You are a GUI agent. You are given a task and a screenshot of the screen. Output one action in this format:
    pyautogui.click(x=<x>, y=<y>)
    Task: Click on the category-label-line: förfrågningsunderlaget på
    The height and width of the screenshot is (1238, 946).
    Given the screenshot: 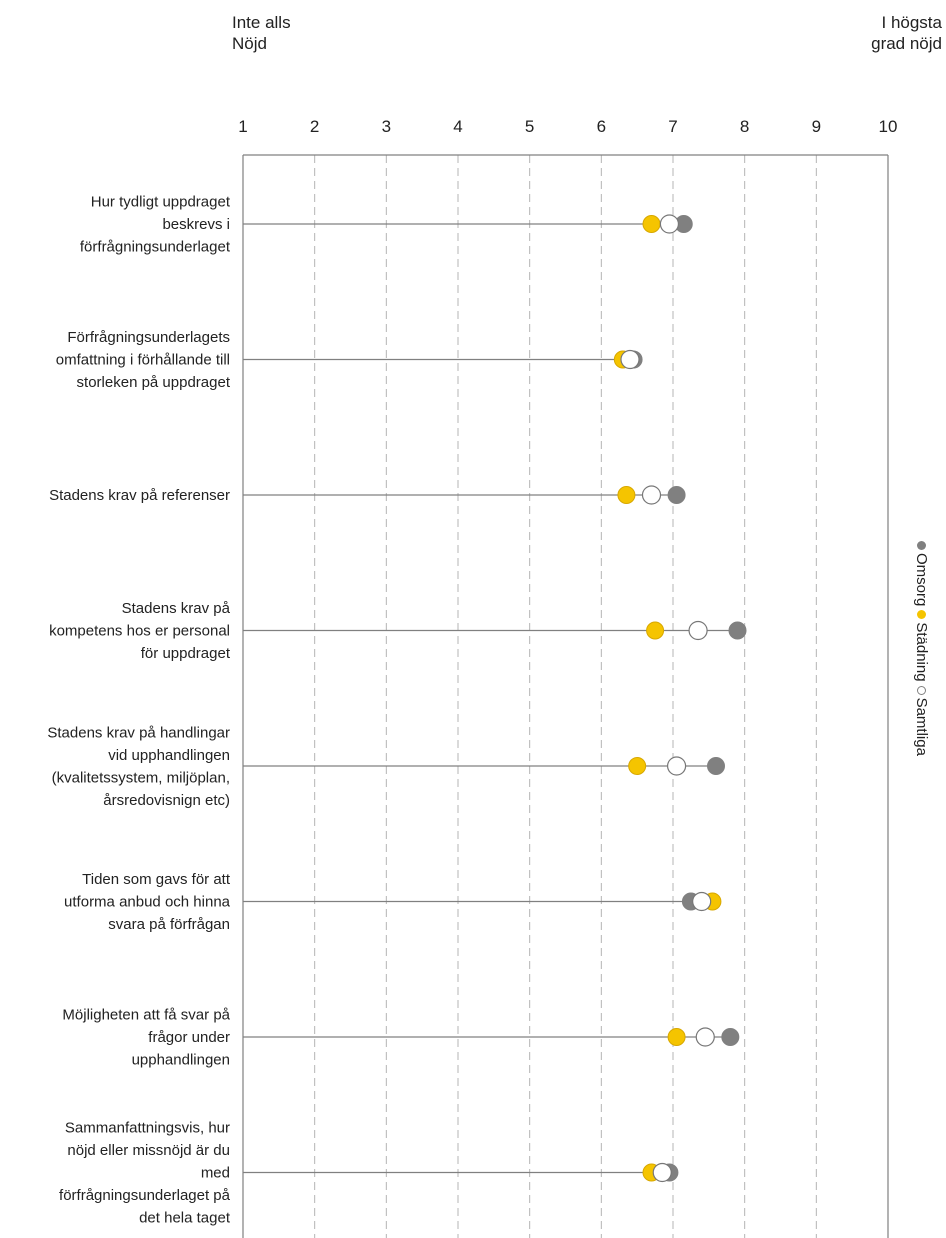 What is the action you would take?
    pyautogui.click(x=145, y=1195)
    